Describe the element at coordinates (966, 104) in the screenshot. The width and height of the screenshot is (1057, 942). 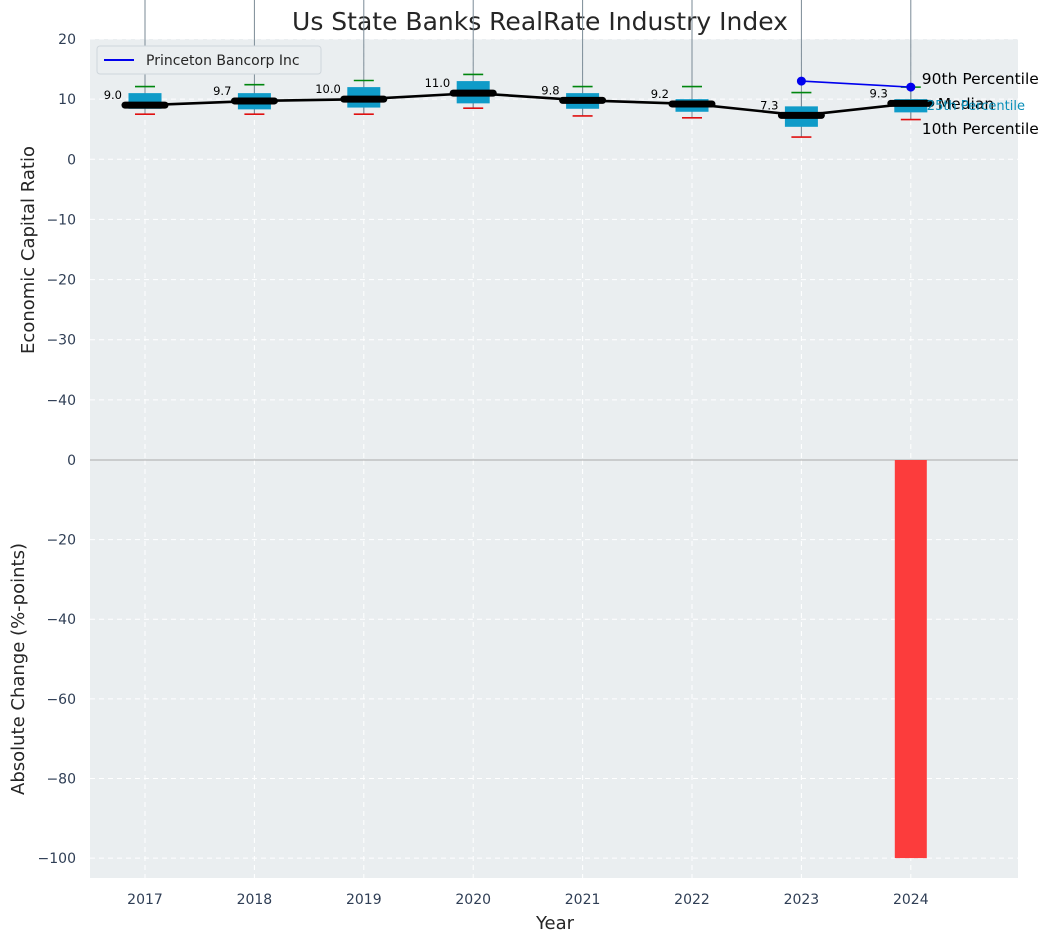
I see `median-label: Median` at that location.